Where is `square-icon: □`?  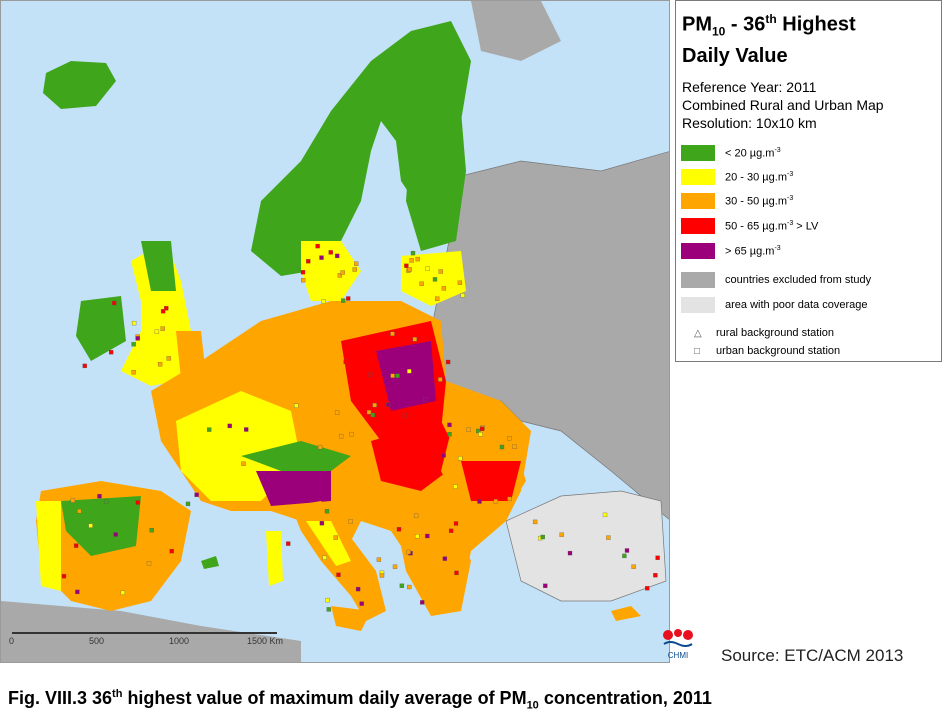 square-icon: □ is located at coordinates (697, 351).